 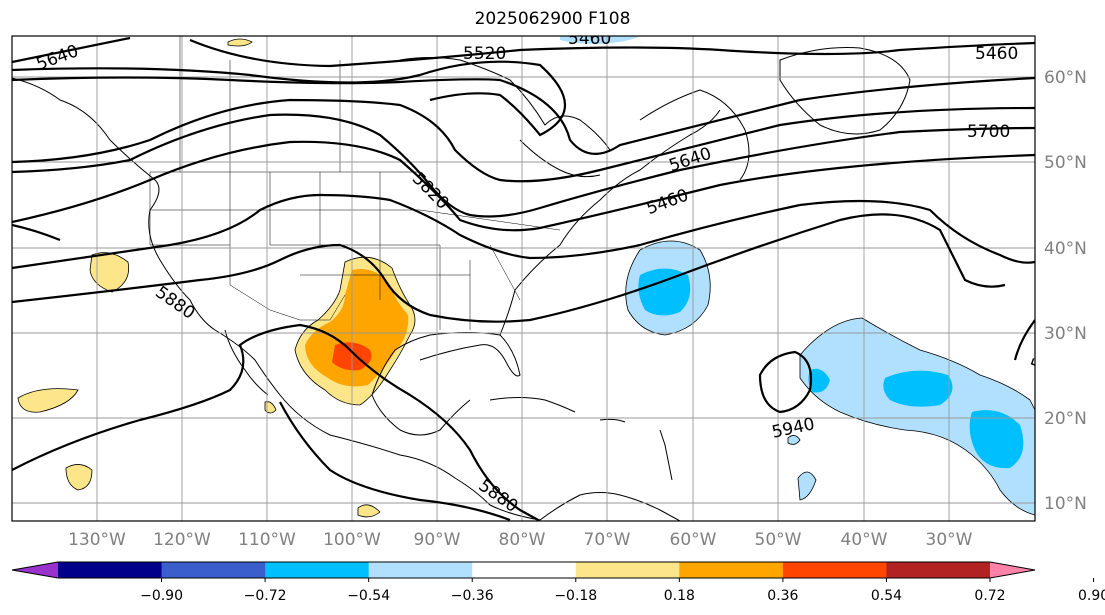 I want to click on warm-anomaly-mid, so click(x=357, y=328).